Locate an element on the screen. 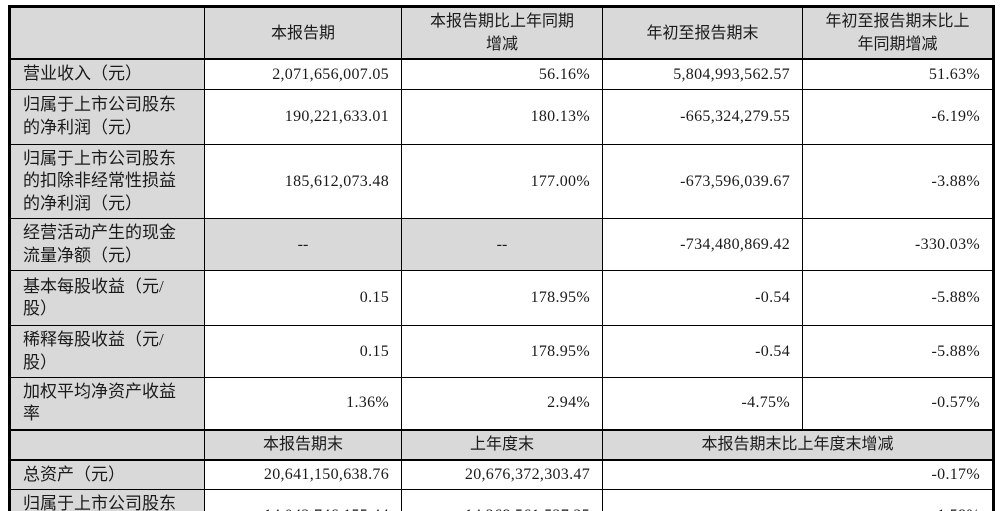 The height and width of the screenshot is (511, 1000). value-current-period-yoy: 177.00% is located at coordinates (502, 181).